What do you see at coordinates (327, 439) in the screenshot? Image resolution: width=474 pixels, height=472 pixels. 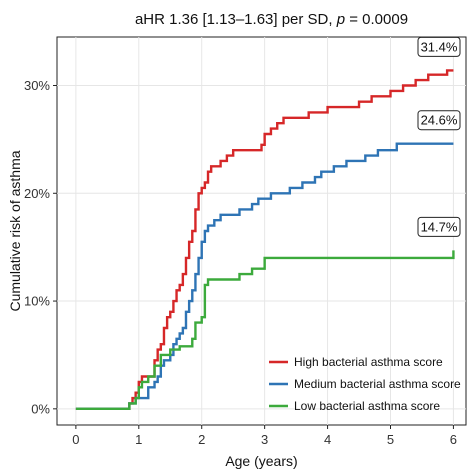 I see `x-tick-label: 4` at bounding box center [327, 439].